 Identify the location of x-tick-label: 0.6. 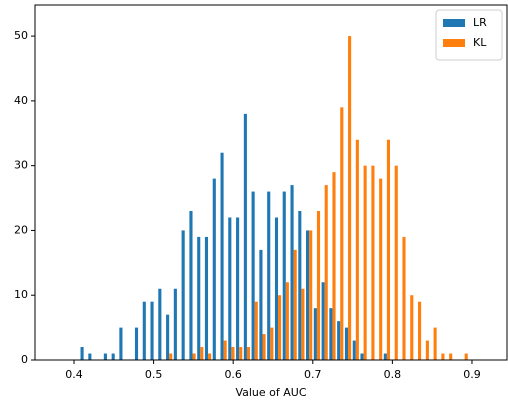
(233, 374).